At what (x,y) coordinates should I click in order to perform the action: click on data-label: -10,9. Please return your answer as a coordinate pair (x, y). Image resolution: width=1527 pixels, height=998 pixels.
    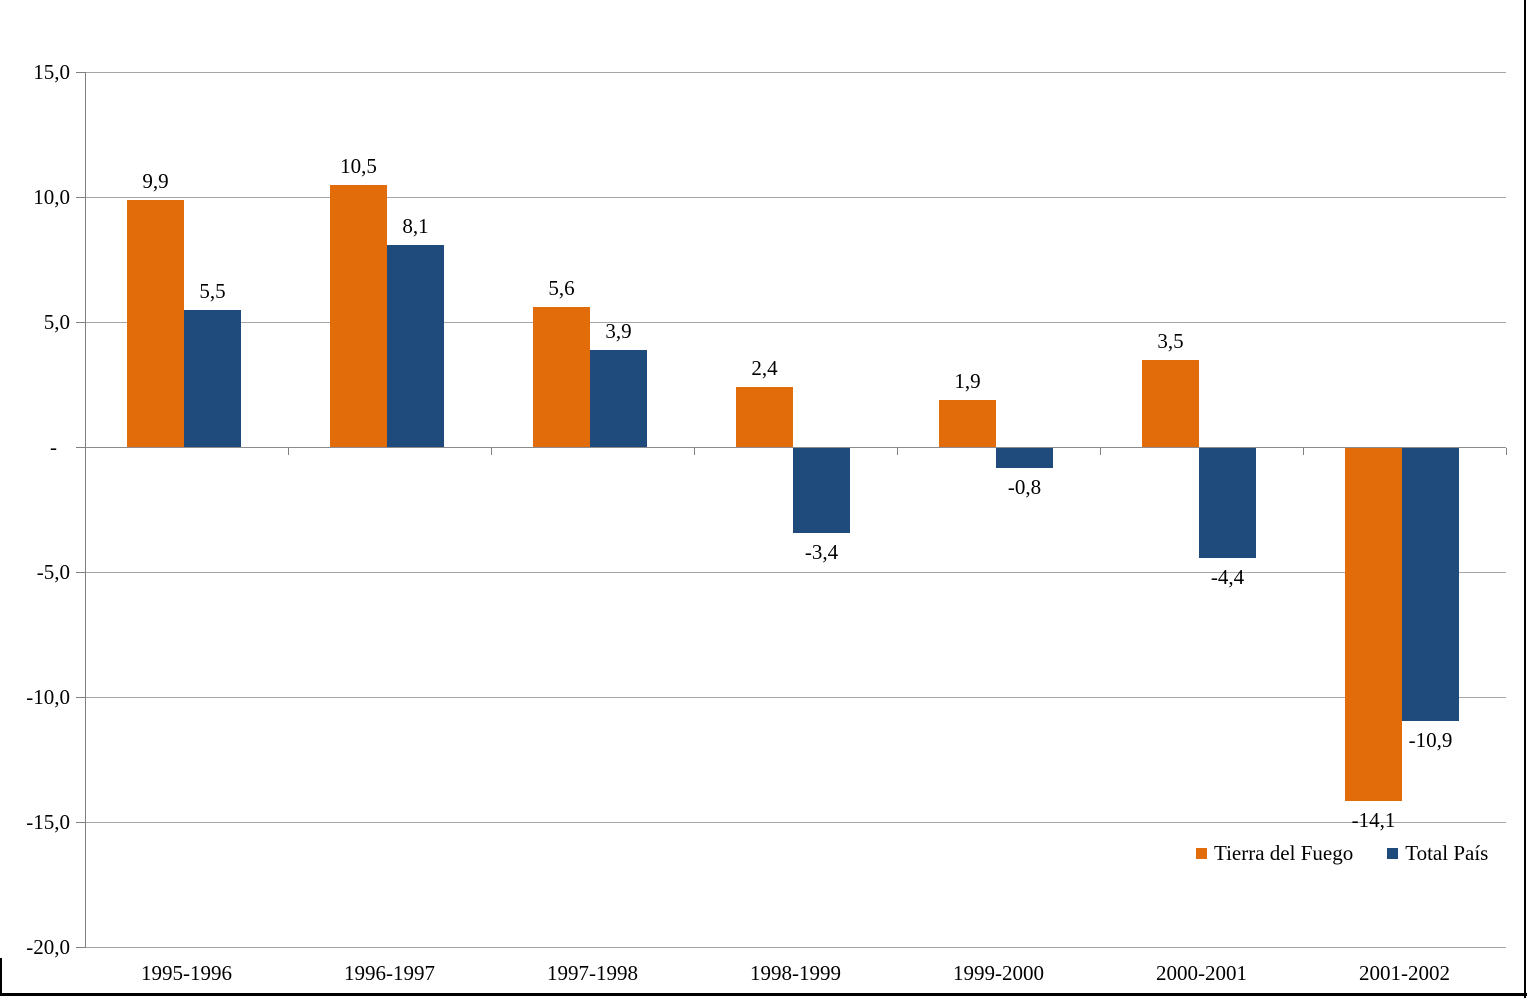
    Looking at the image, I should click on (1430, 739).